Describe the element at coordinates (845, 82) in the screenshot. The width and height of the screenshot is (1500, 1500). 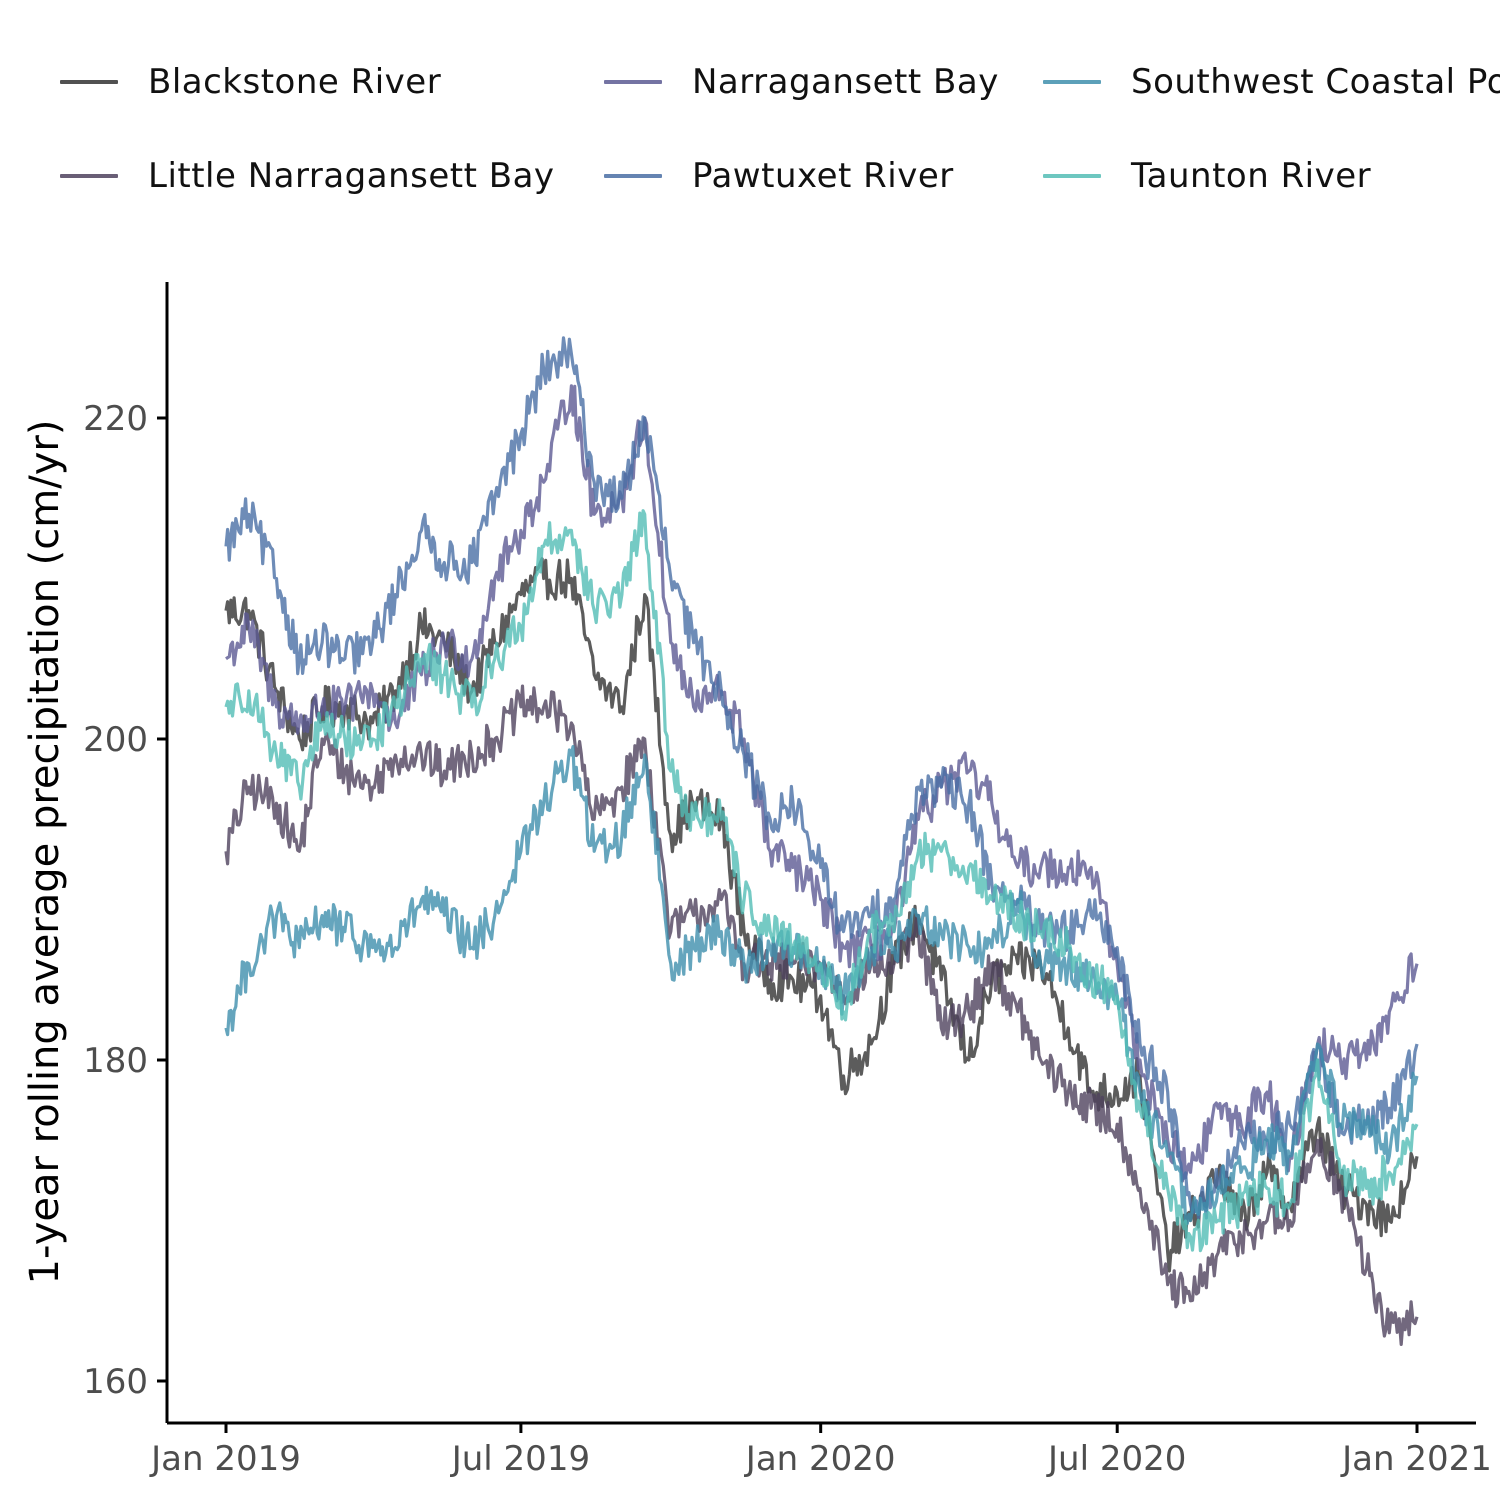
I see `legend-label: Narragansett Bay` at that location.